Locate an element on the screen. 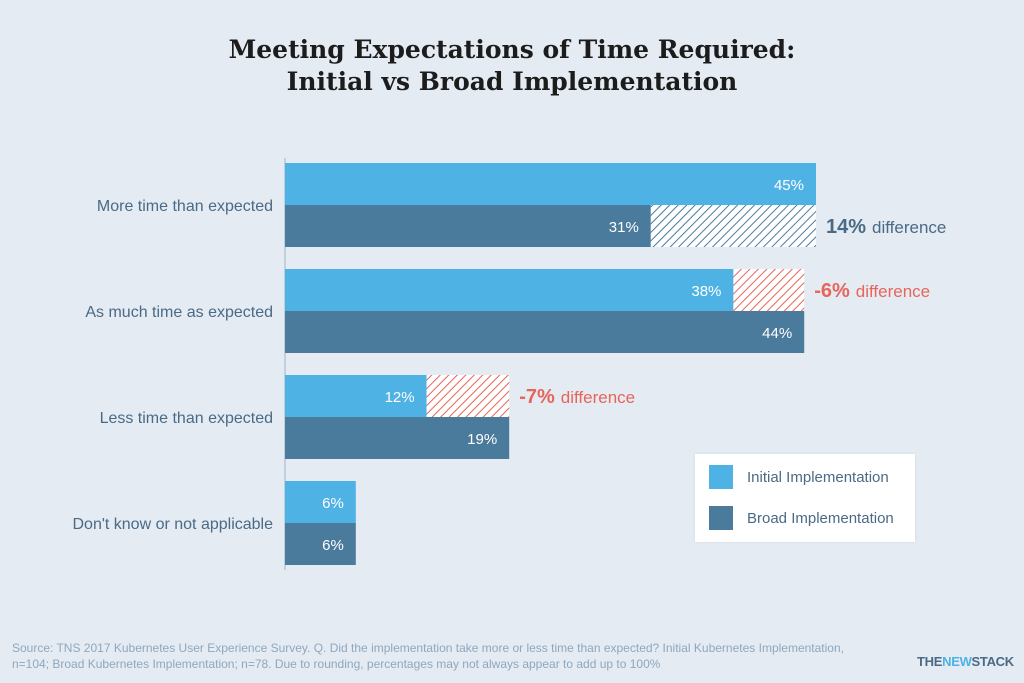  legend-item-initial: Initial Implementation is located at coordinates (799, 477).